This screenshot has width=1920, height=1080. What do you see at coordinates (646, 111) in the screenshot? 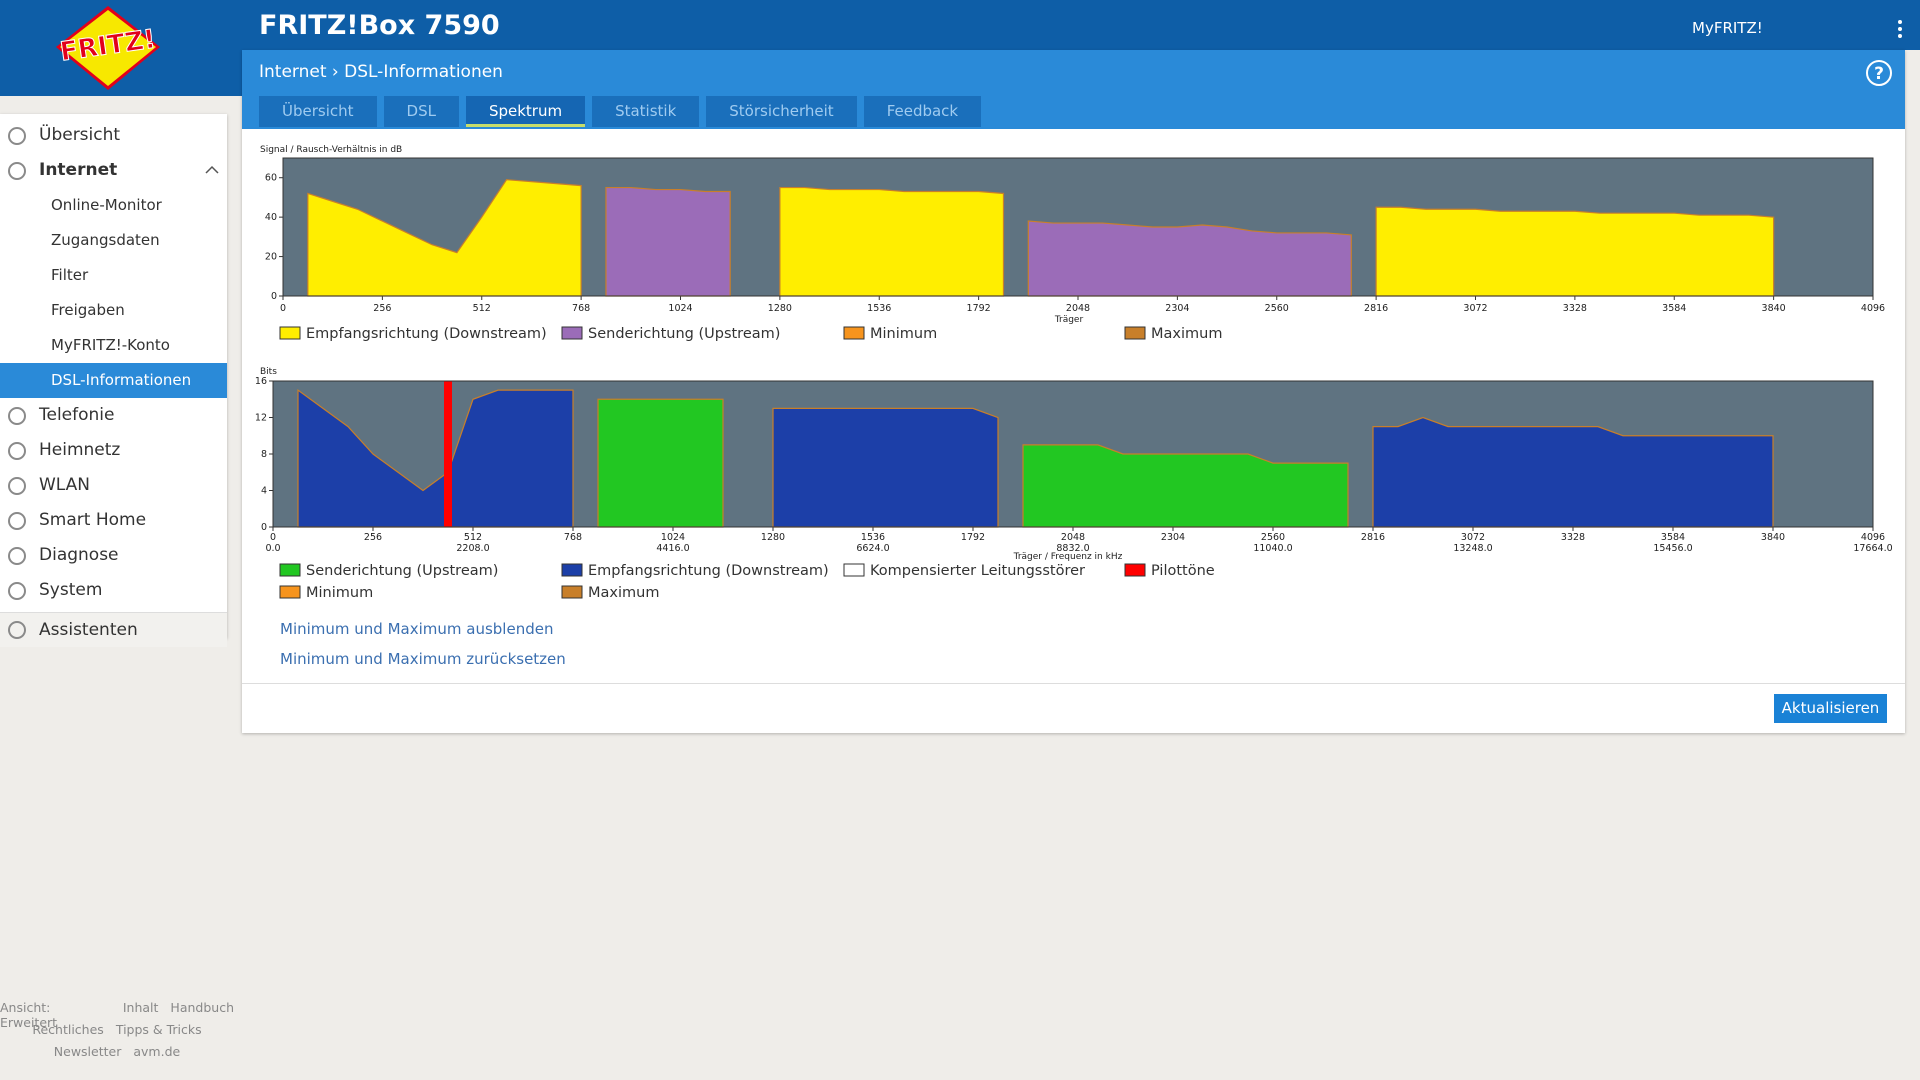
I see `tab: Statistik` at bounding box center [646, 111].